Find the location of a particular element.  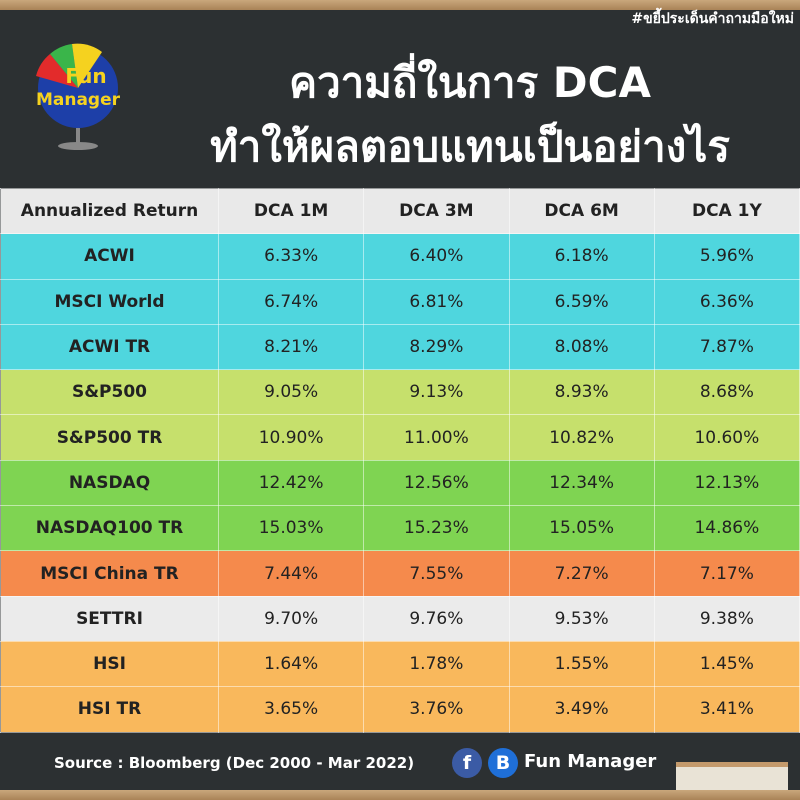

cell: 1.55% is located at coordinates (581, 664).